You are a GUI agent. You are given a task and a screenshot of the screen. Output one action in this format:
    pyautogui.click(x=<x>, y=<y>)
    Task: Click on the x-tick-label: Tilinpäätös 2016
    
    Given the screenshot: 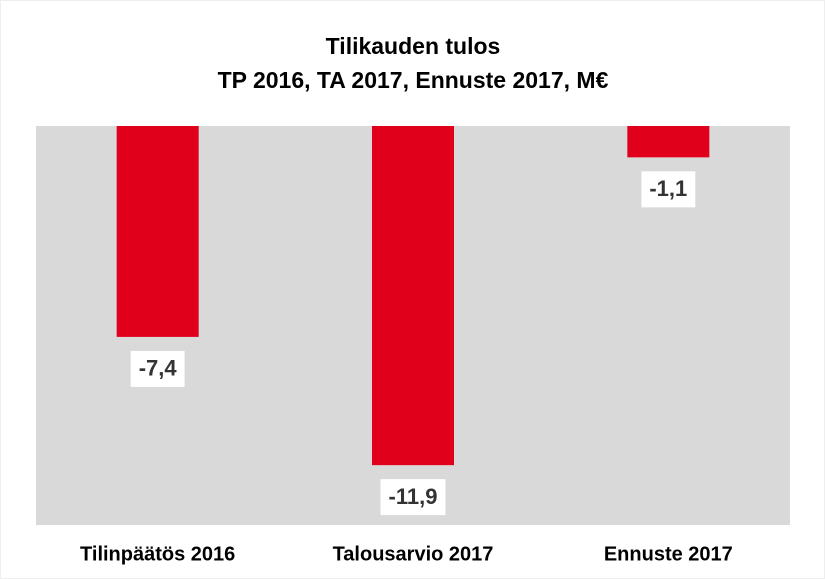 What is the action you would take?
    pyautogui.click(x=157, y=554)
    